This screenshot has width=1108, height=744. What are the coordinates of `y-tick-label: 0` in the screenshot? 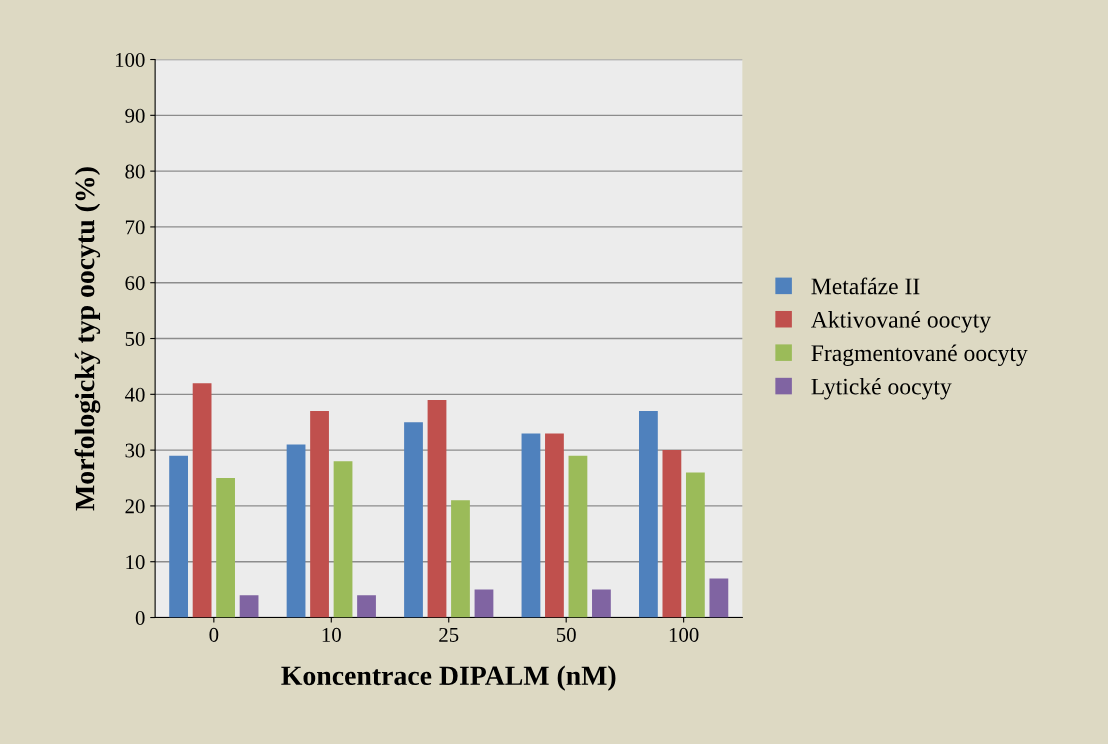 It's located at (140, 617).